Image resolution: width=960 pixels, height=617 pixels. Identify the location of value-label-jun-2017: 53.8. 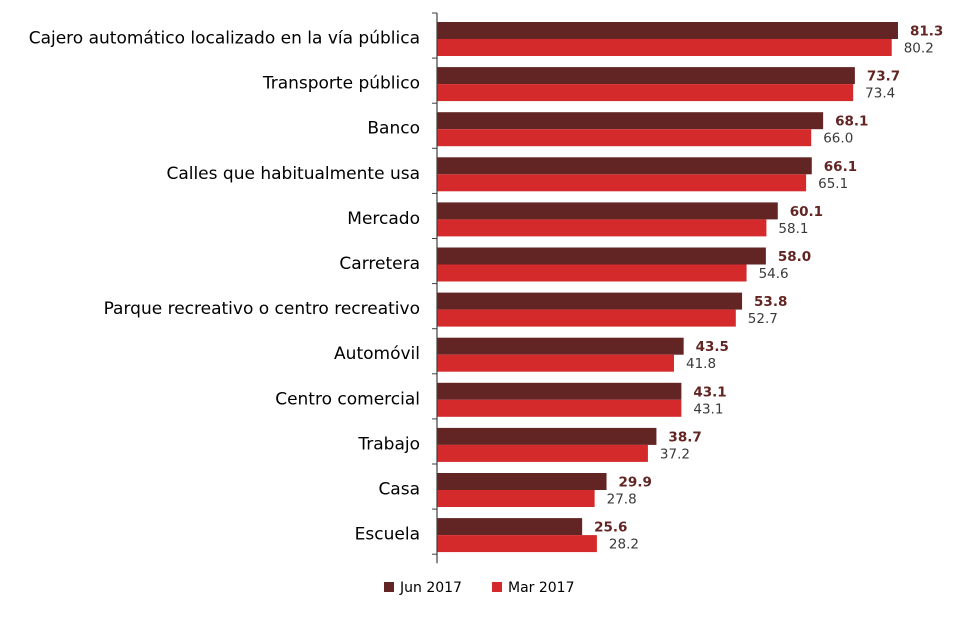
(770, 302).